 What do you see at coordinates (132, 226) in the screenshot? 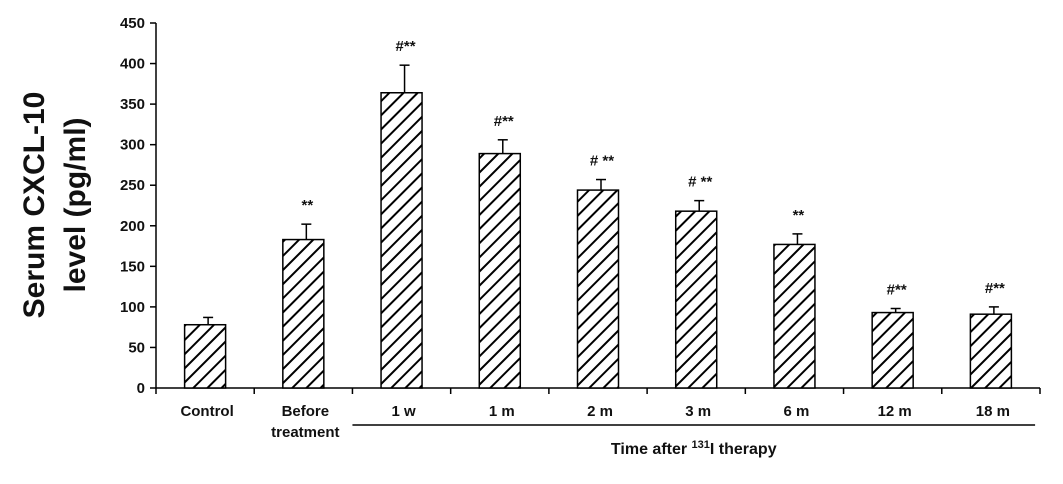
I see `y-tick-label: 200` at bounding box center [132, 226].